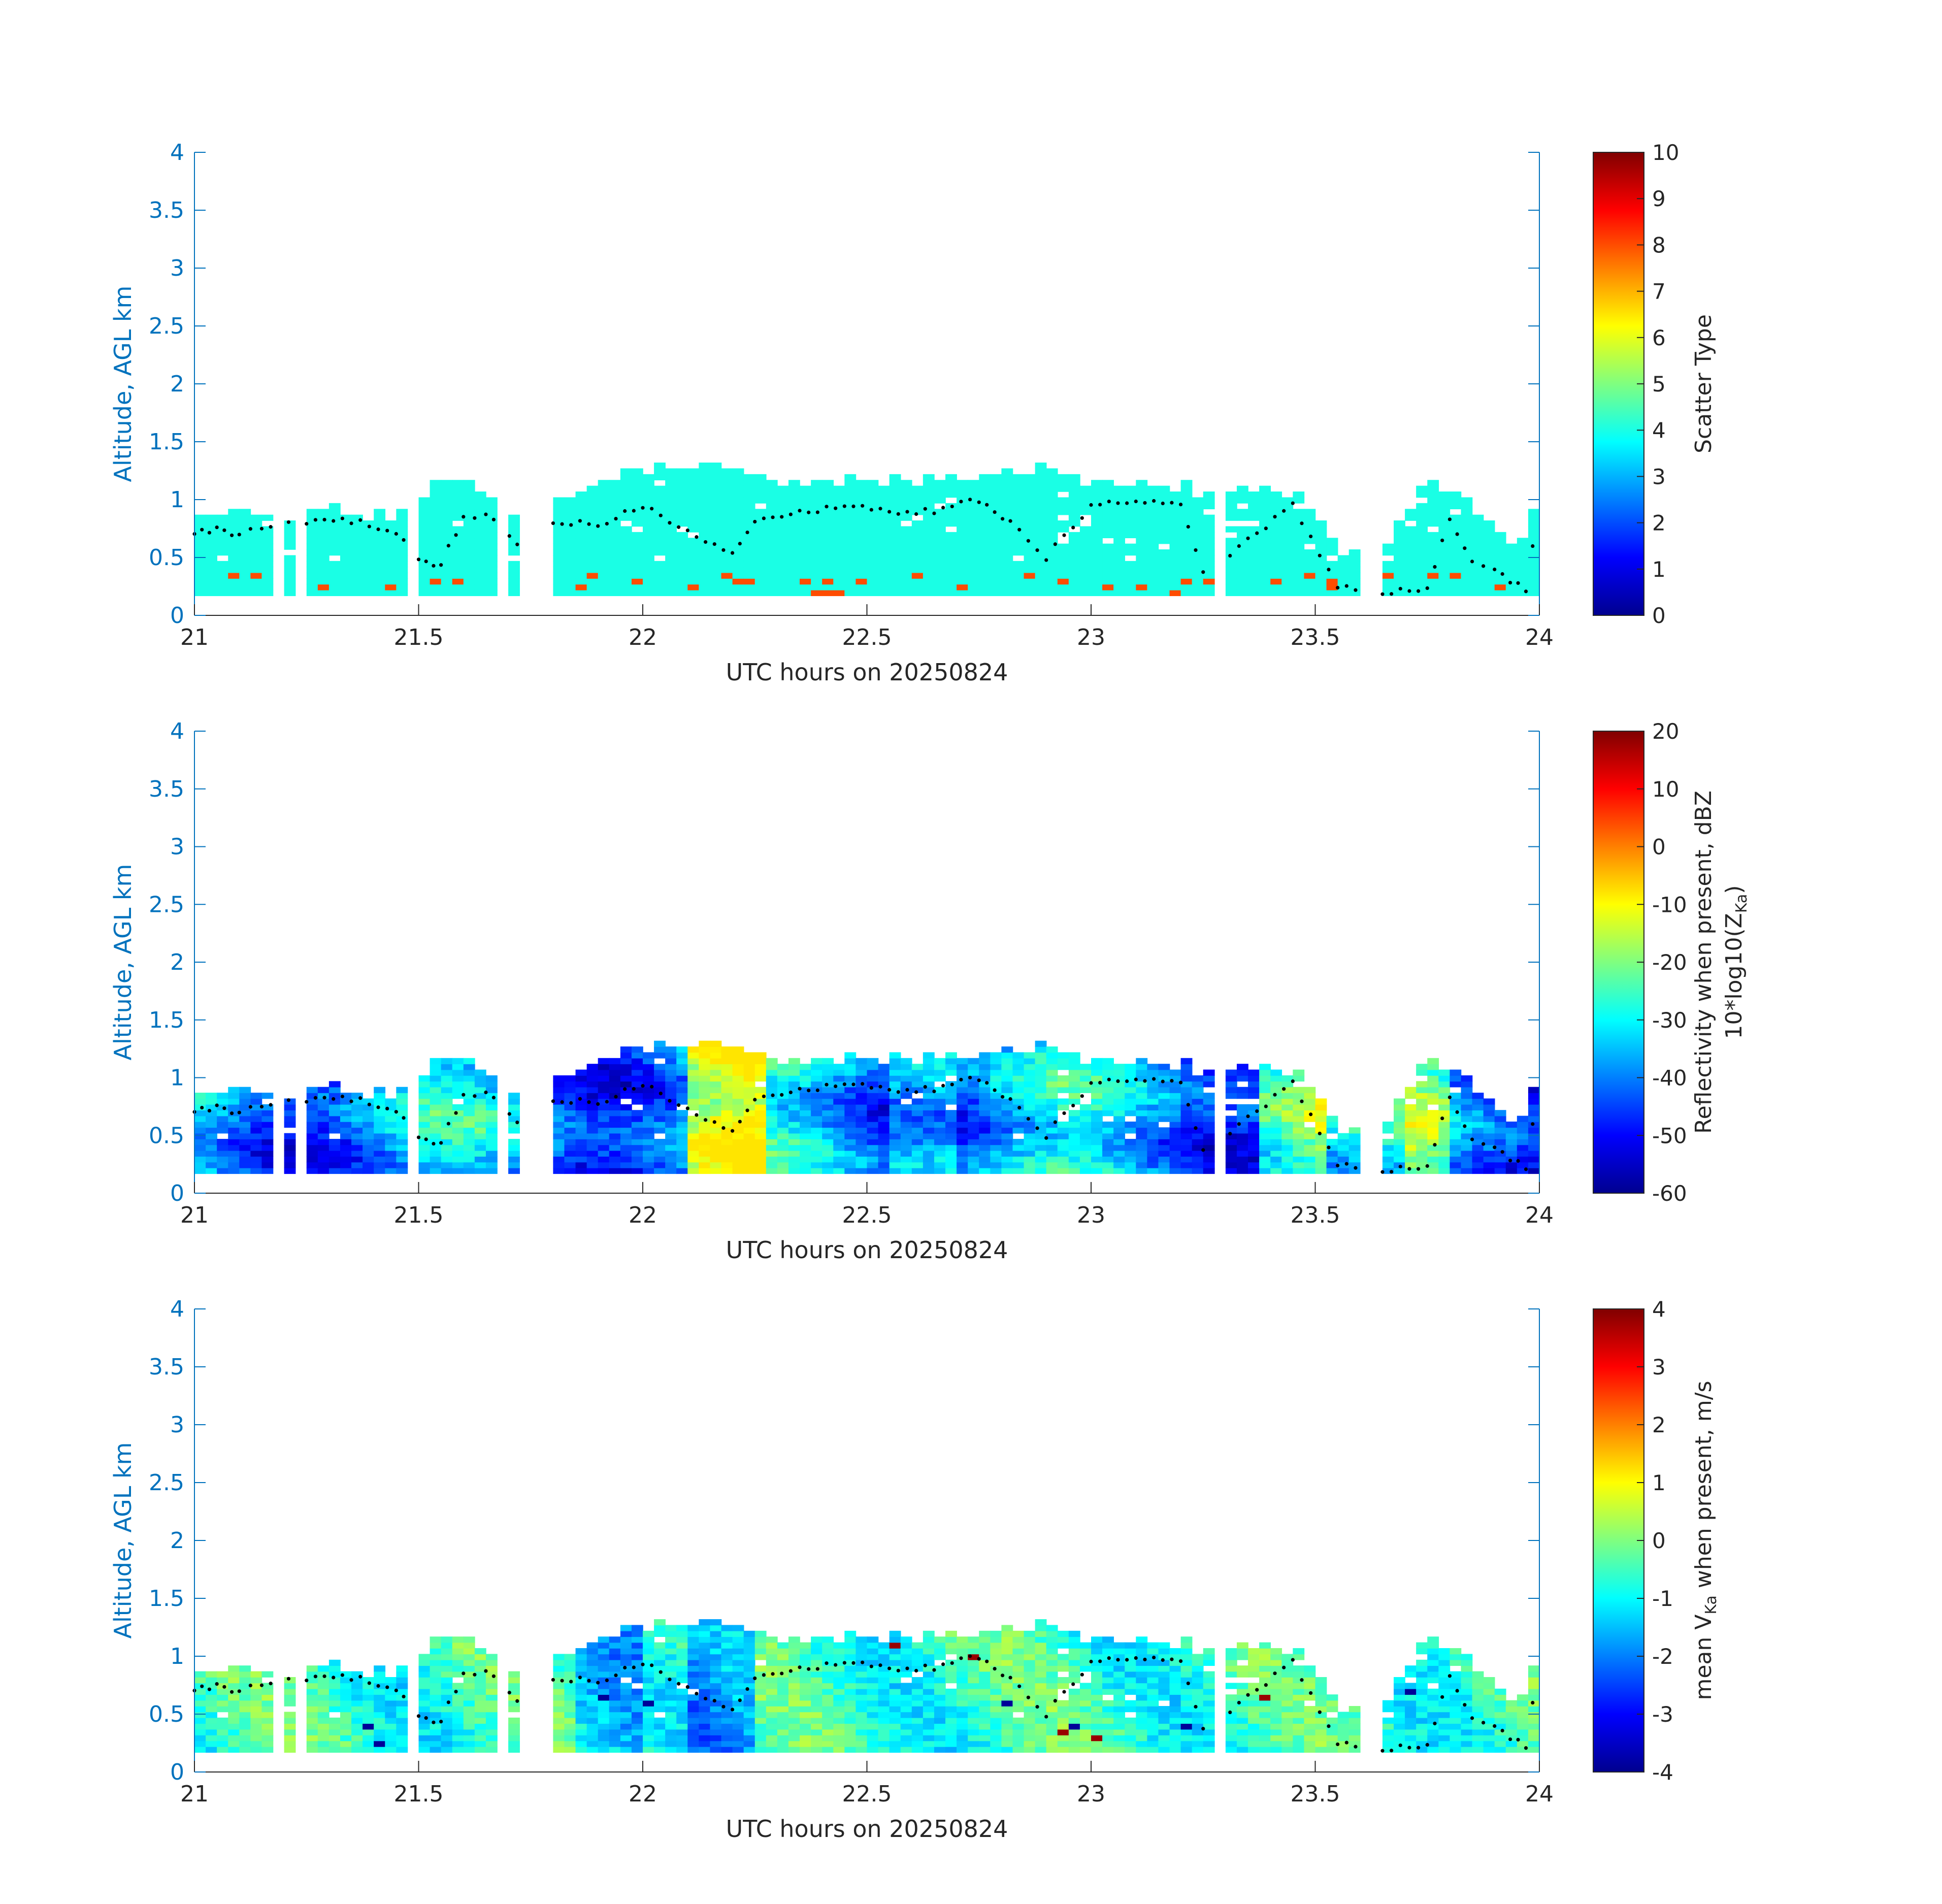  Describe the element at coordinates (1669, 963) in the screenshot. I see `colorbar-tick-label: -20` at that location.